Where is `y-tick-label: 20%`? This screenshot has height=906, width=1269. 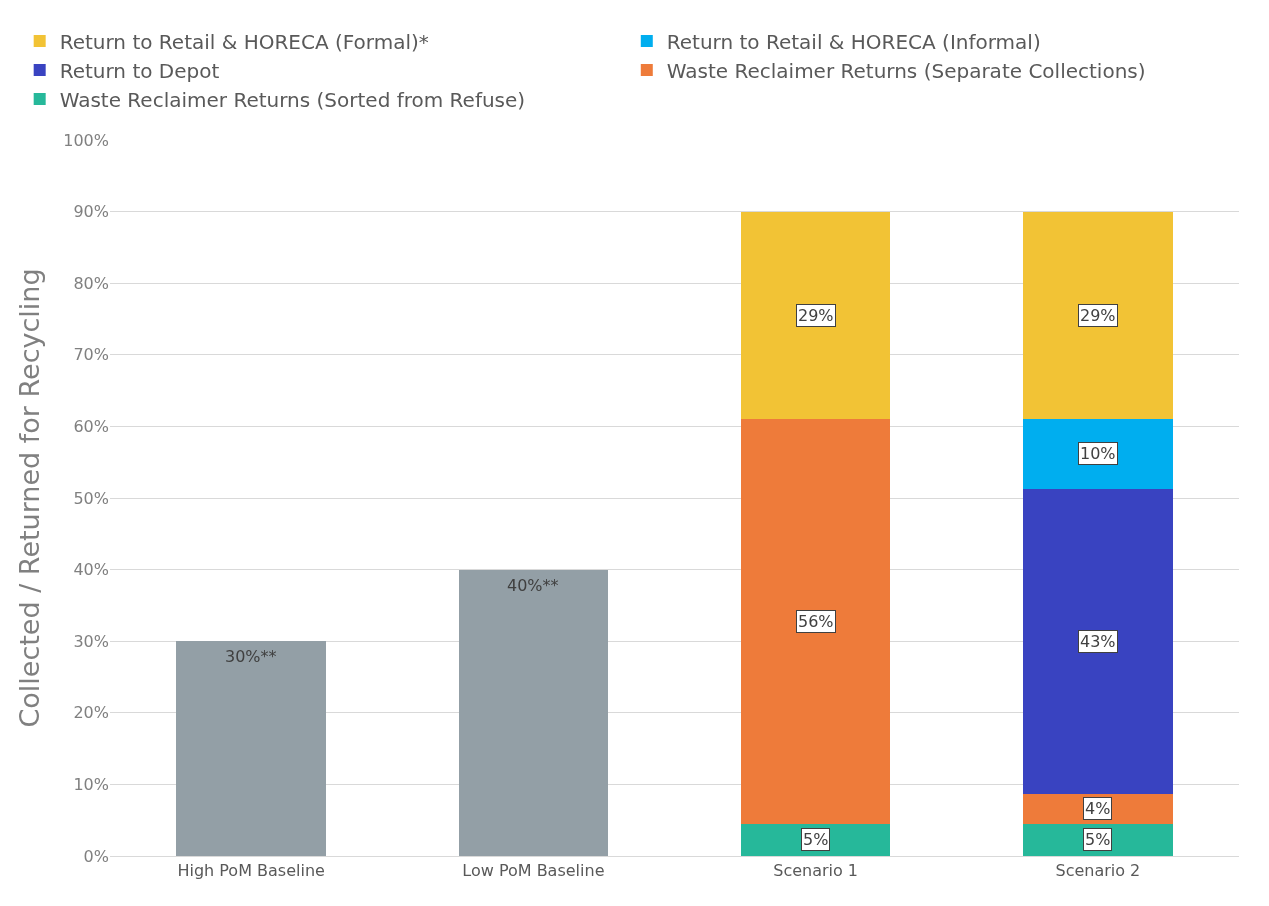
y-tick-label: 20% is located at coordinates (91, 713).